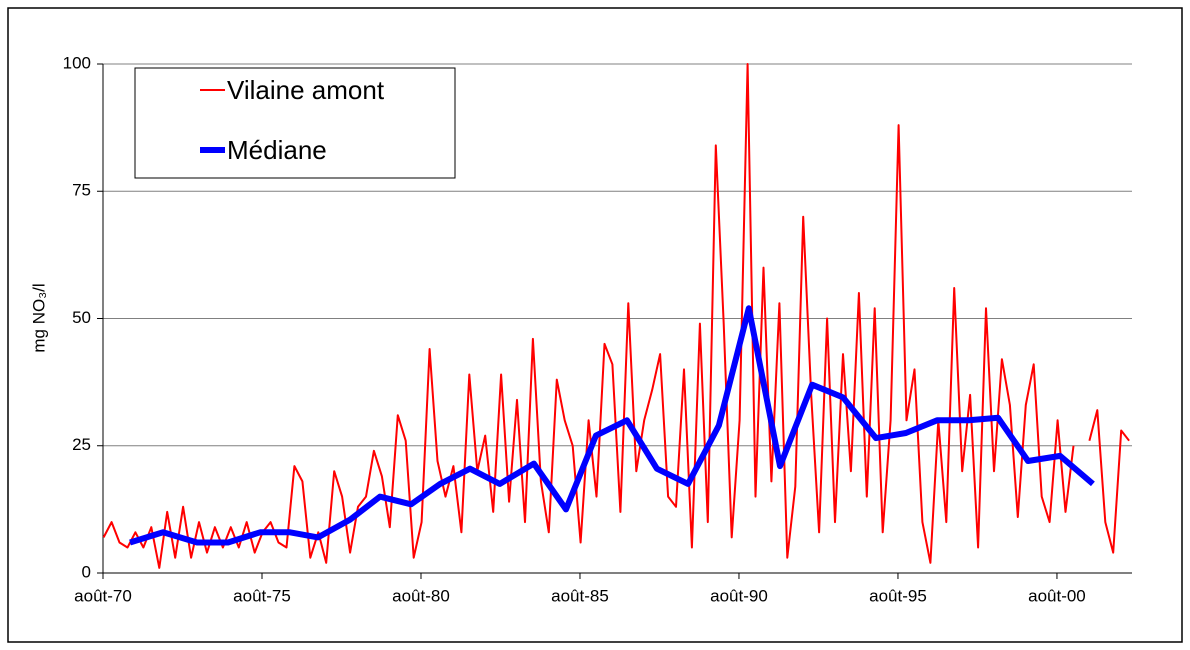 Image resolution: width=1190 pixels, height=650 pixels. I want to click on x-tick-label: août-85, so click(580, 595).